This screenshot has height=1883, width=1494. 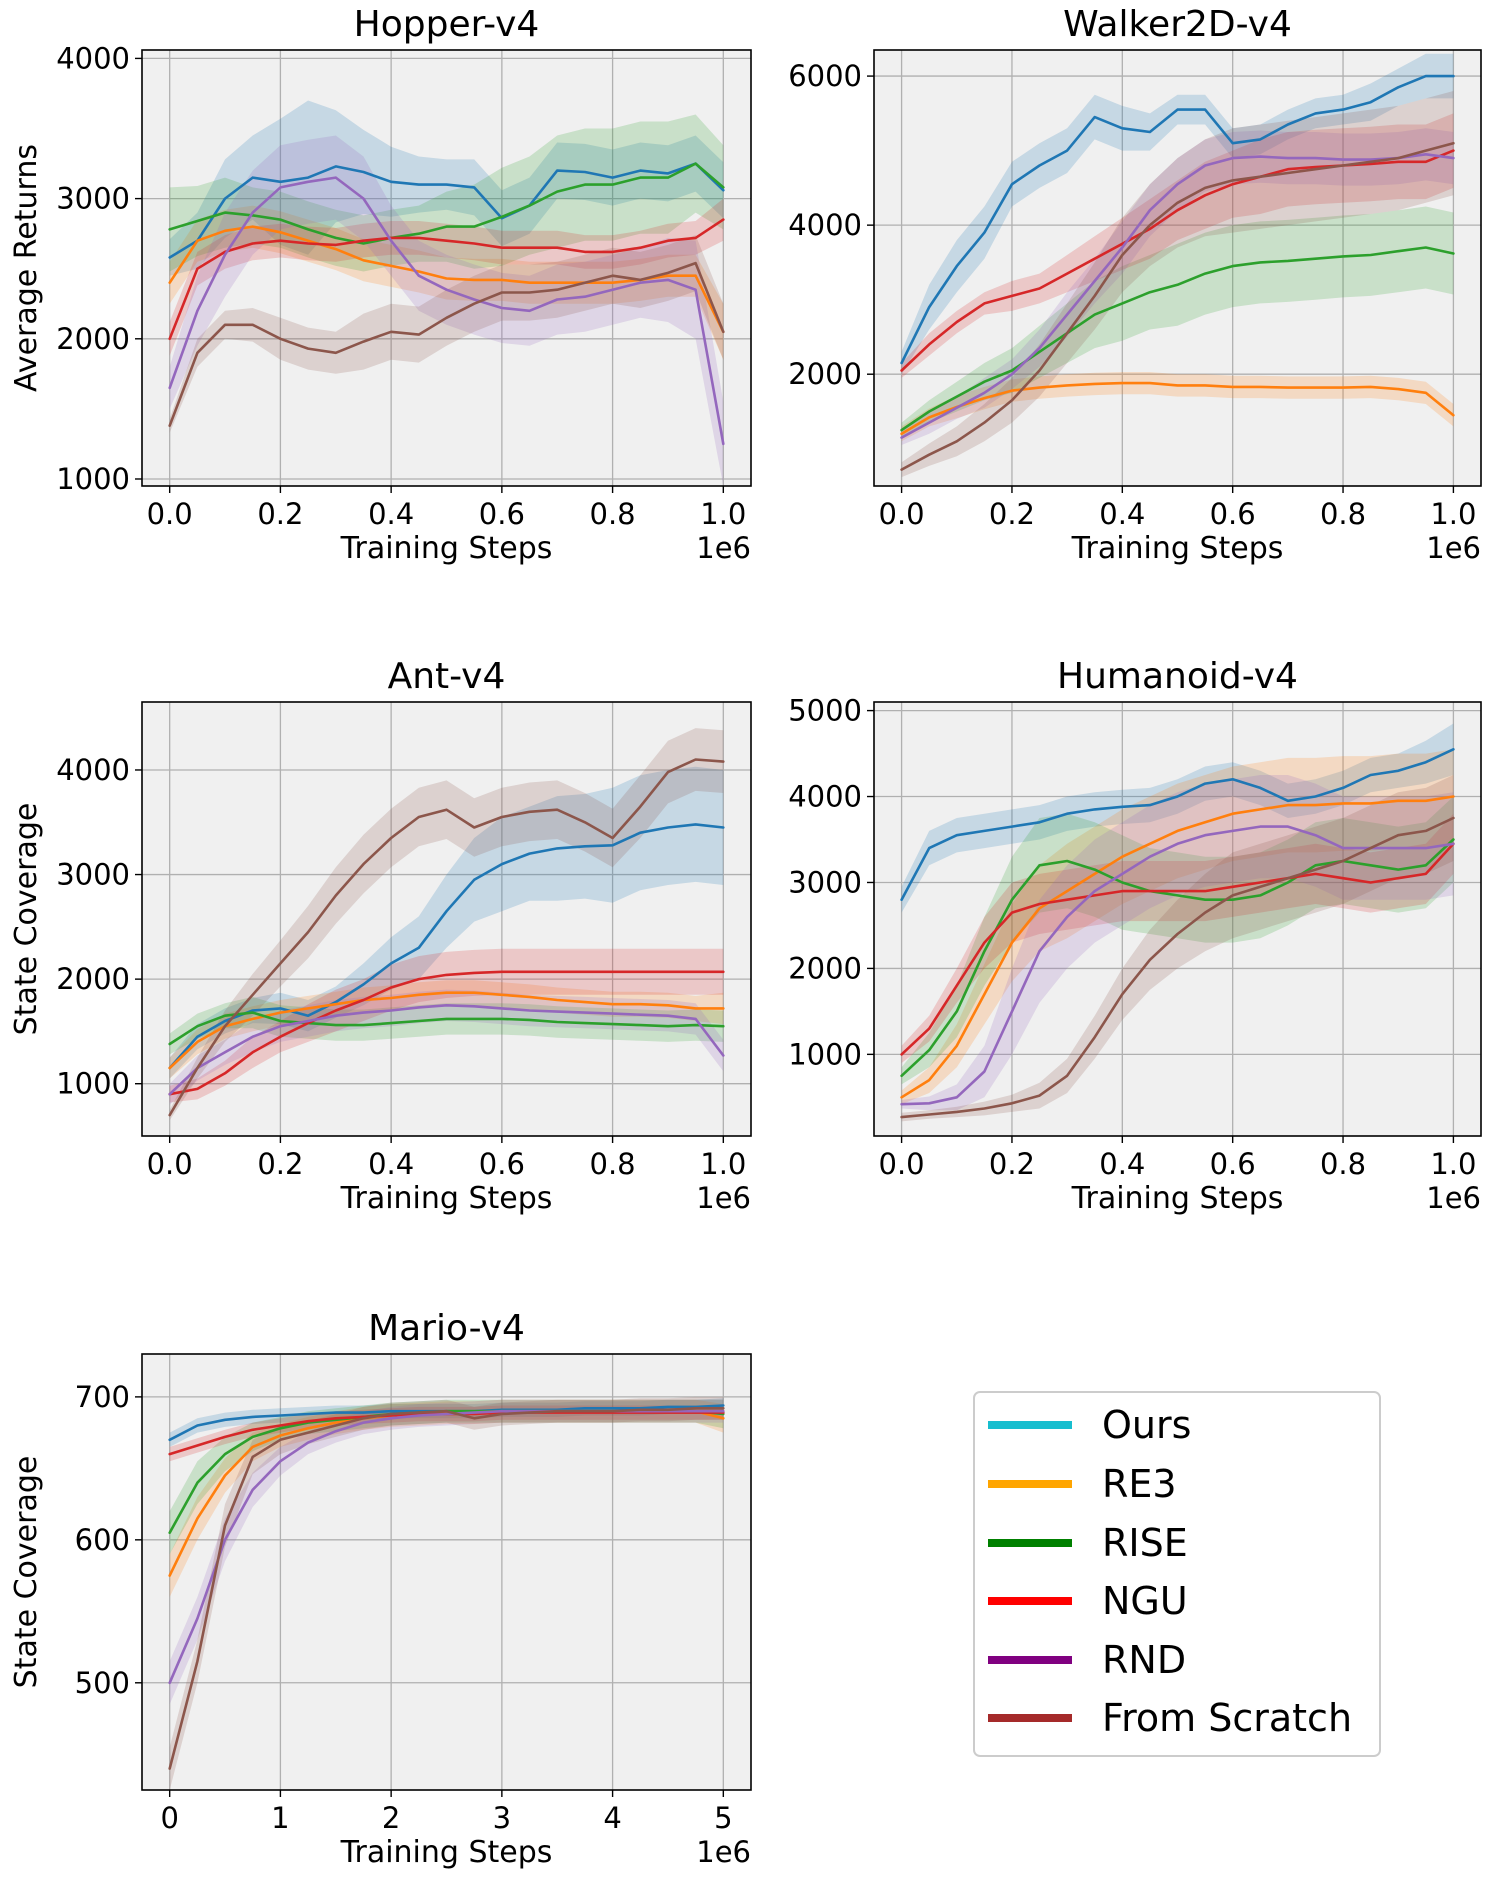 What do you see at coordinates (447, 24) in the screenshot?
I see `panel-title: Hopper-v4` at bounding box center [447, 24].